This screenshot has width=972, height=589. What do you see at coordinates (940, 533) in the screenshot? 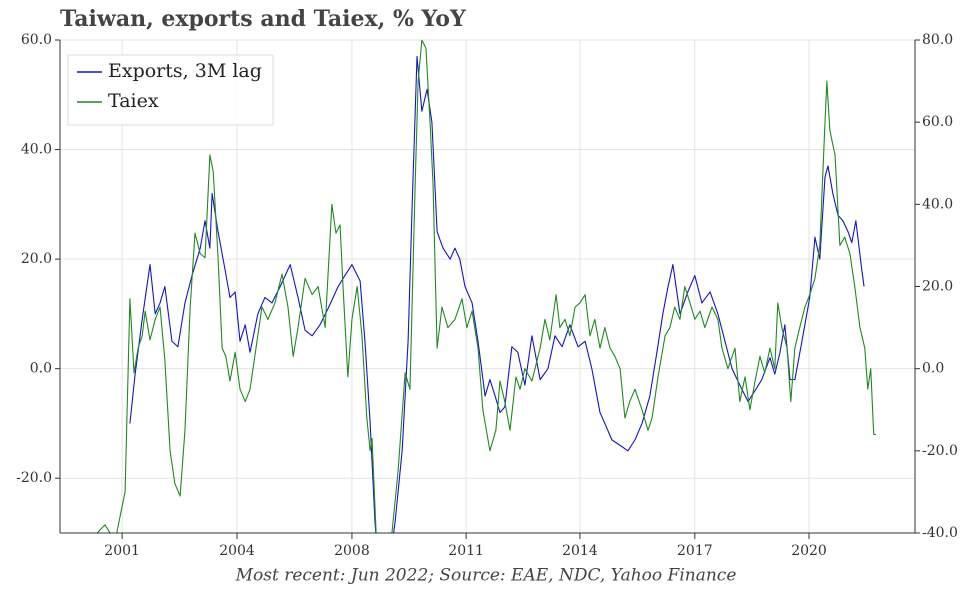
I see `y2-tick-label: -40.0` at bounding box center [940, 533].